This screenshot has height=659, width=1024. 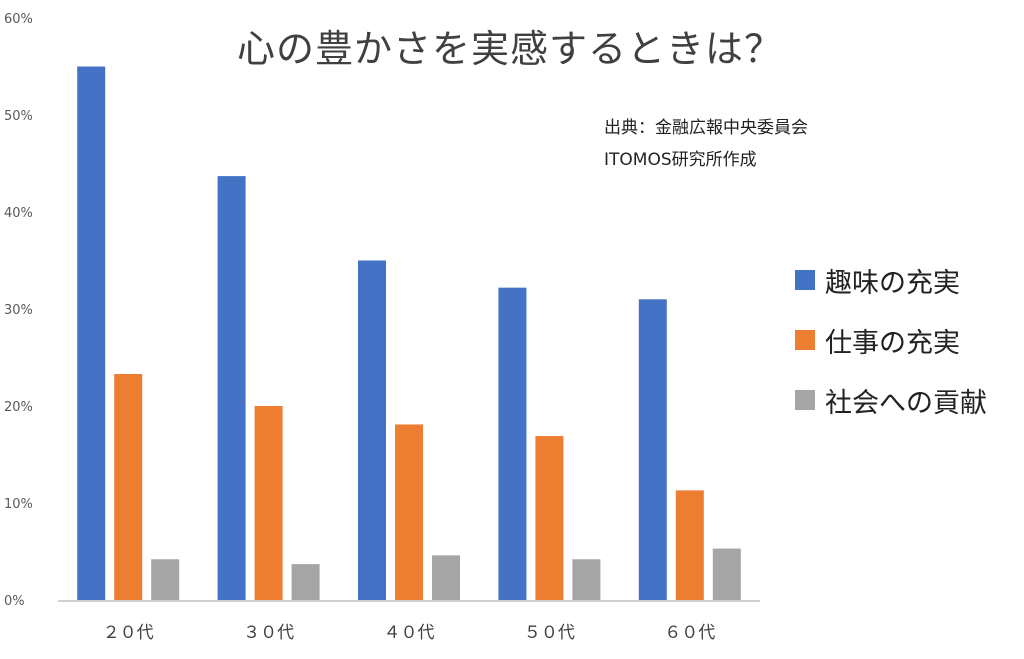 What do you see at coordinates (18, 19) in the screenshot?
I see `y-tick-label: 60%` at bounding box center [18, 19].